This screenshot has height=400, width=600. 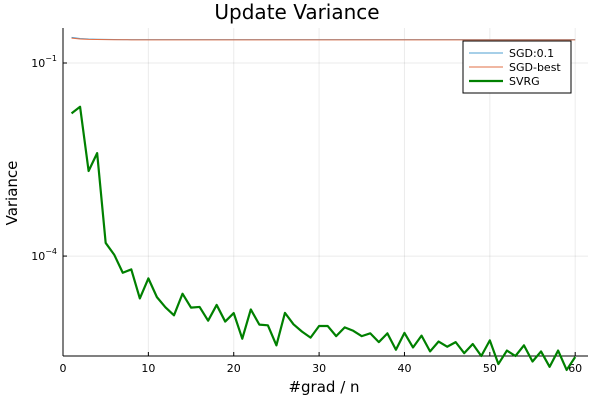 I want to click on legend-label-svrg: SVRG, so click(x=524, y=81).